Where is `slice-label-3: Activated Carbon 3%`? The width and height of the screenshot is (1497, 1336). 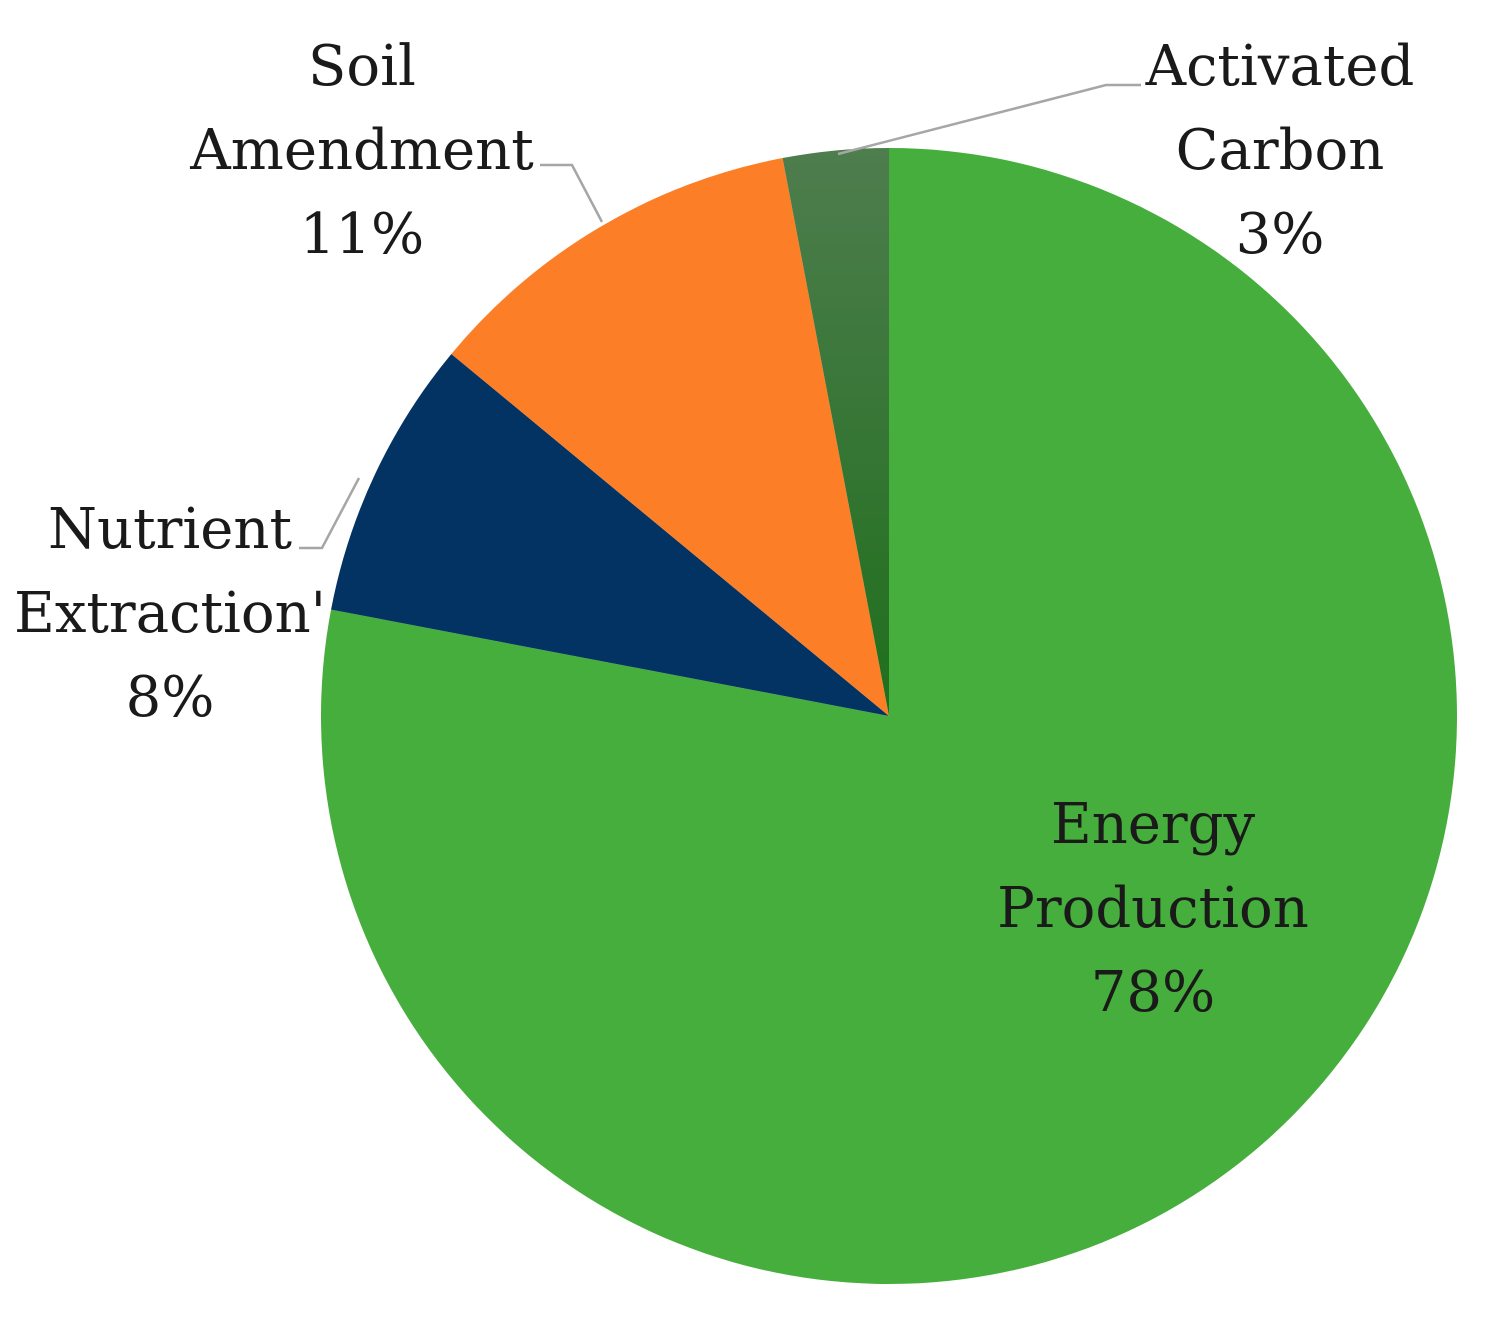 slice-label-3: Activated Carbon 3% is located at coordinates (1280, 150).